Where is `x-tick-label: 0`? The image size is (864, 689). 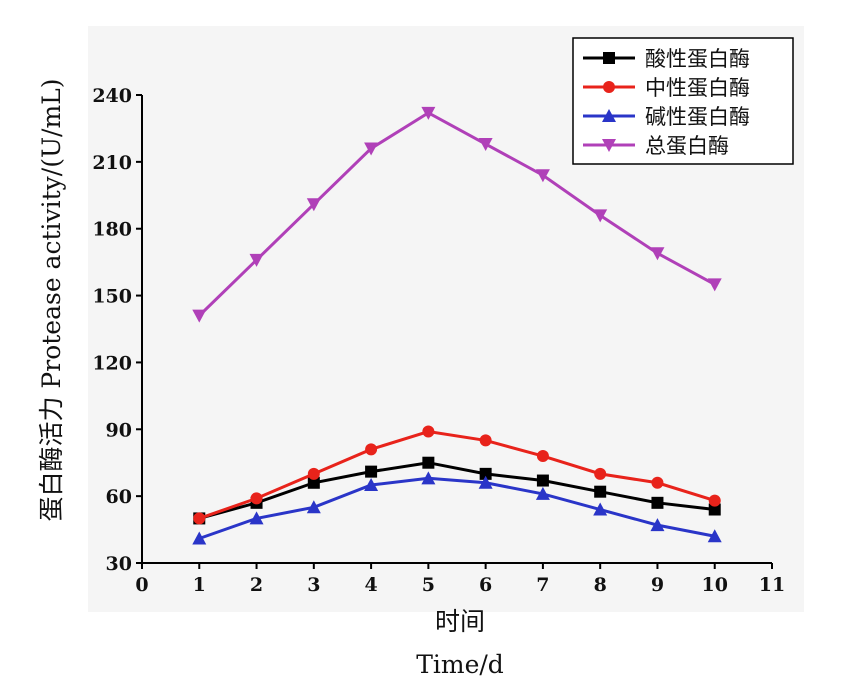
x-tick-label: 0 is located at coordinates (141, 585).